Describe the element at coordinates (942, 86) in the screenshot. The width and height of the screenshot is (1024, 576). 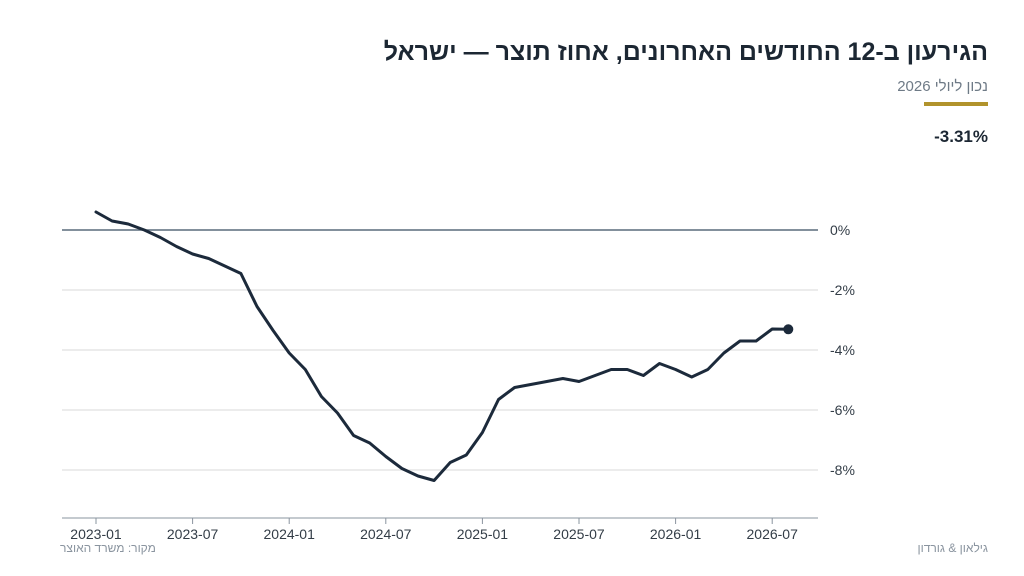
I see `chart-subtitle: נכון ליולי 2026` at that location.